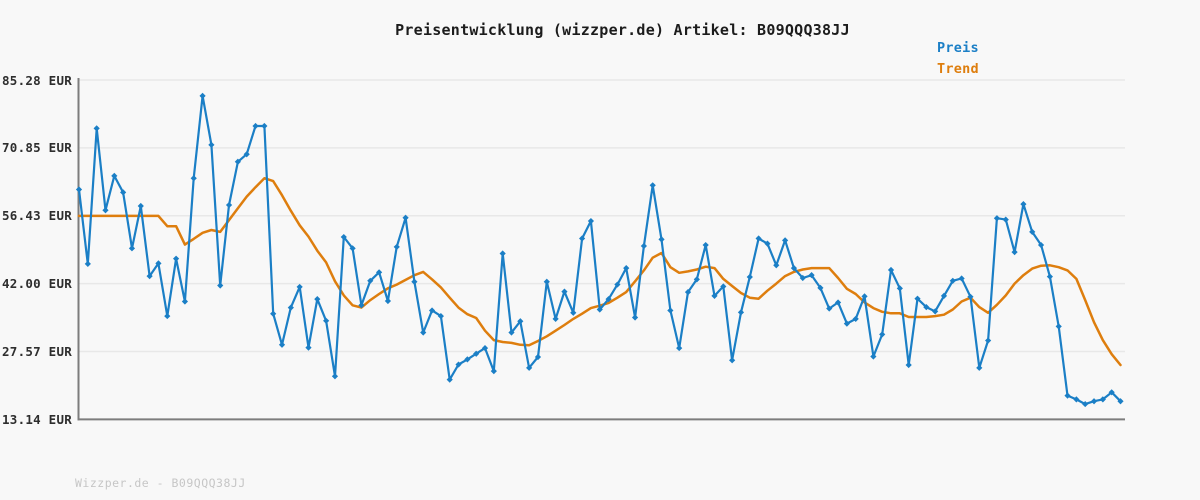  Describe the element at coordinates (958, 69) in the screenshot. I see `legend-item-trend: Trend` at that location.